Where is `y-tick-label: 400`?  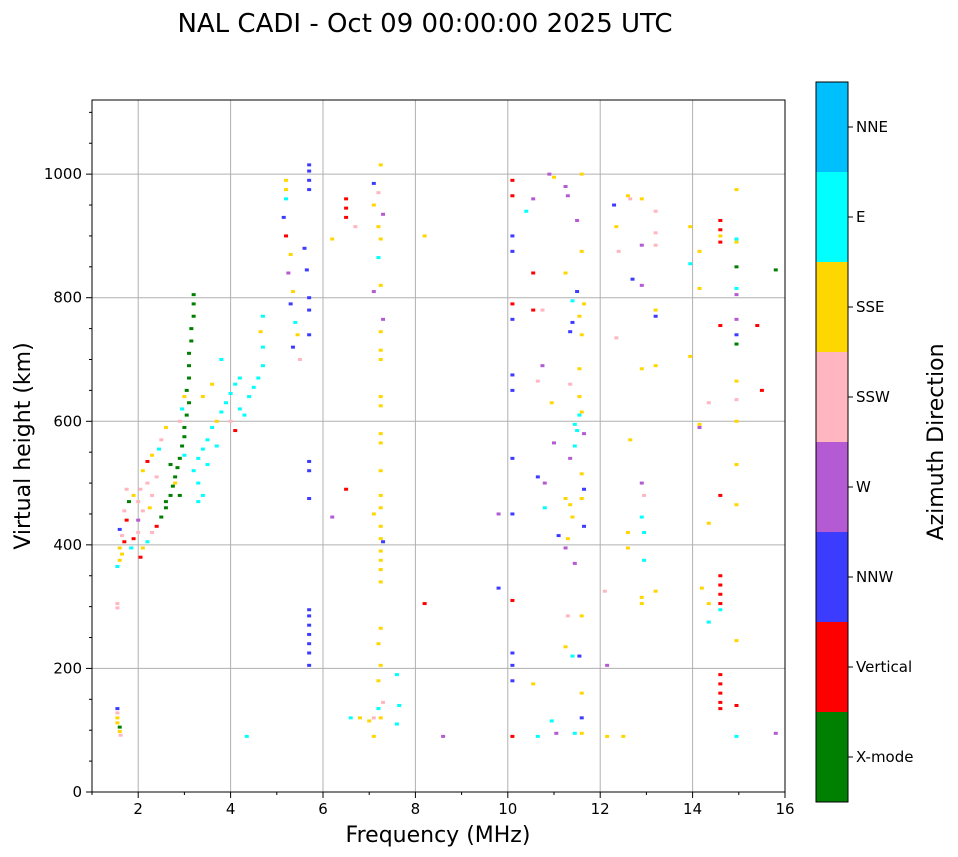
y-tick-label: 400 is located at coordinates (67, 545).